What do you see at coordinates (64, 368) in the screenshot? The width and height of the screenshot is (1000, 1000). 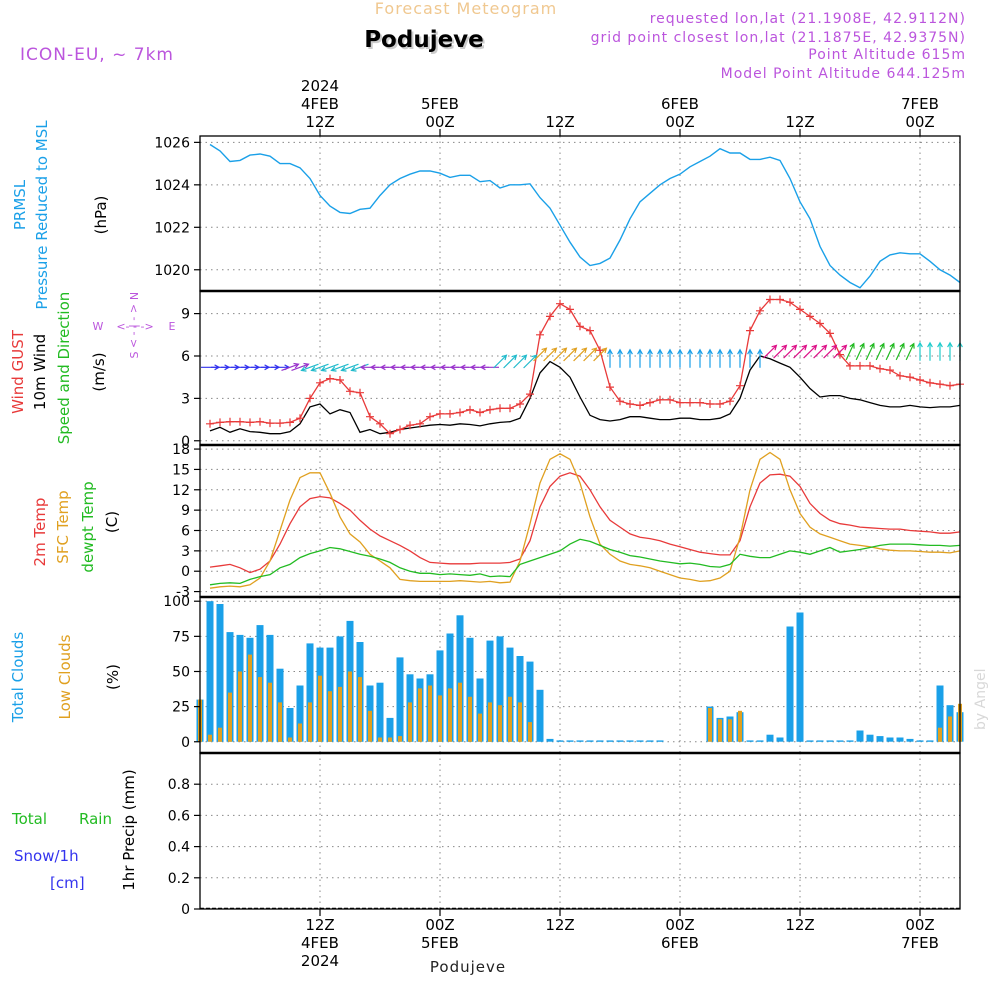 I see `label-speed-direction: Speed and Direction` at bounding box center [64, 368].